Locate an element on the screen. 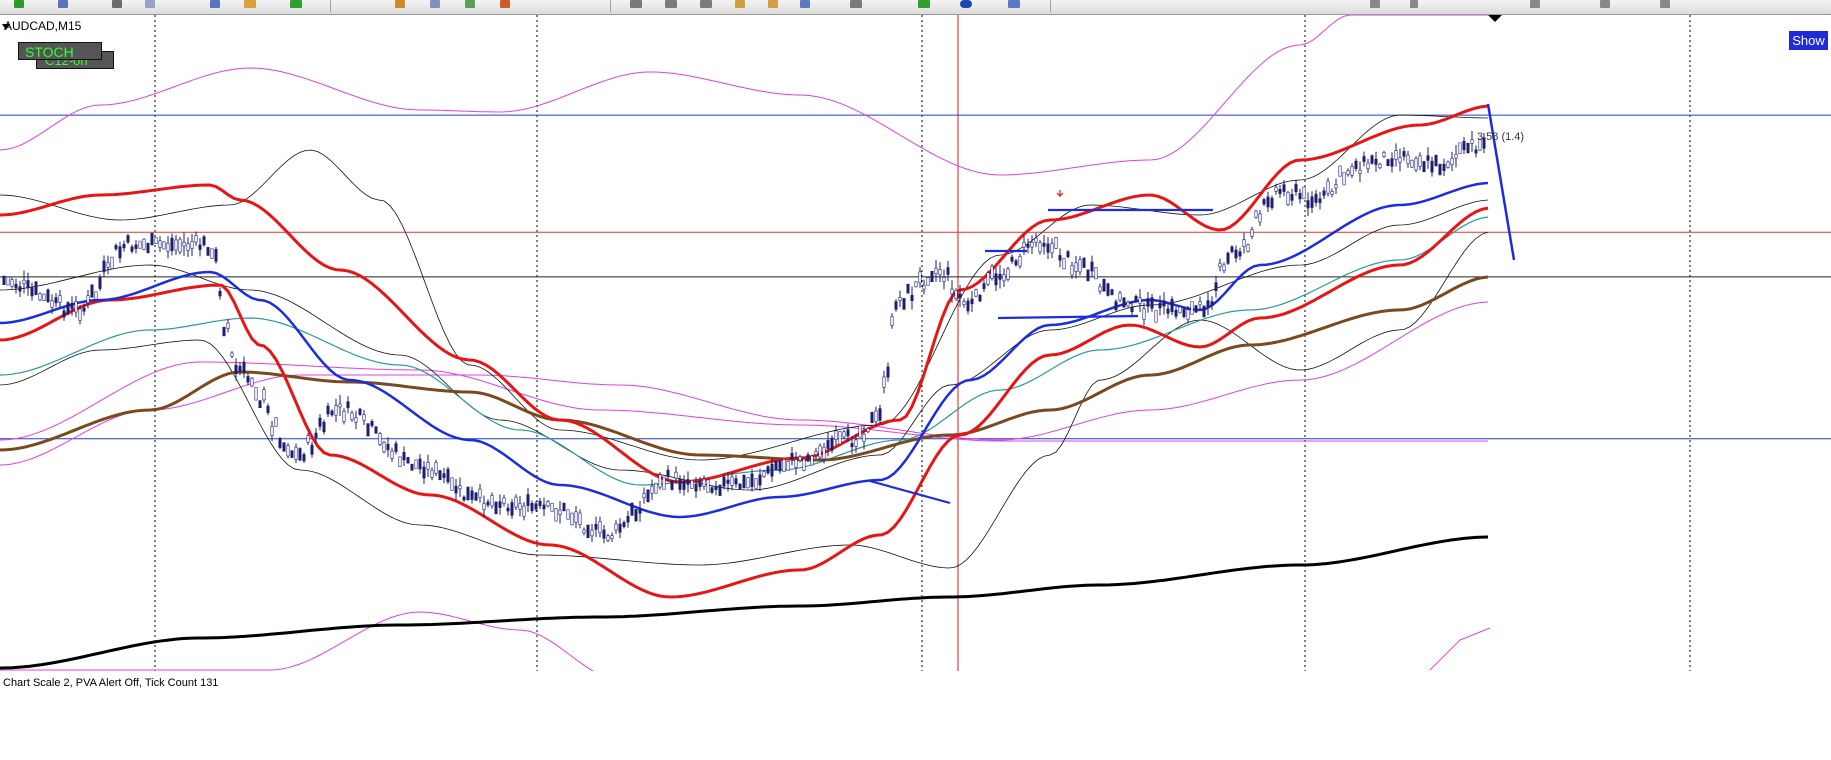 The image size is (1831, 760). zoom-in-icon is located at coordinates (150, 4).